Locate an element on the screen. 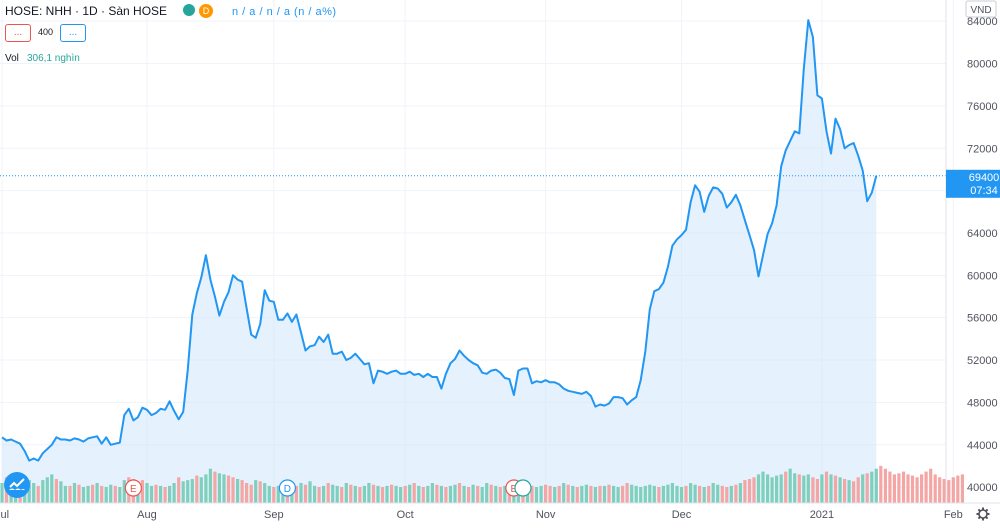 This screenshot has height=528, width=1000. y-tick-label: 72000 is located at coordinates (982, 149).